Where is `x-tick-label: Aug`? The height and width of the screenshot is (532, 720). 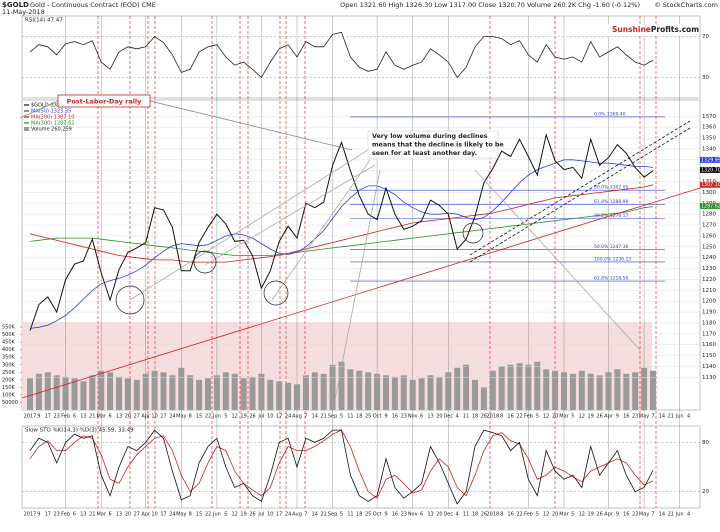 x-tick-label: Aug is located at coordinates (297, 515).